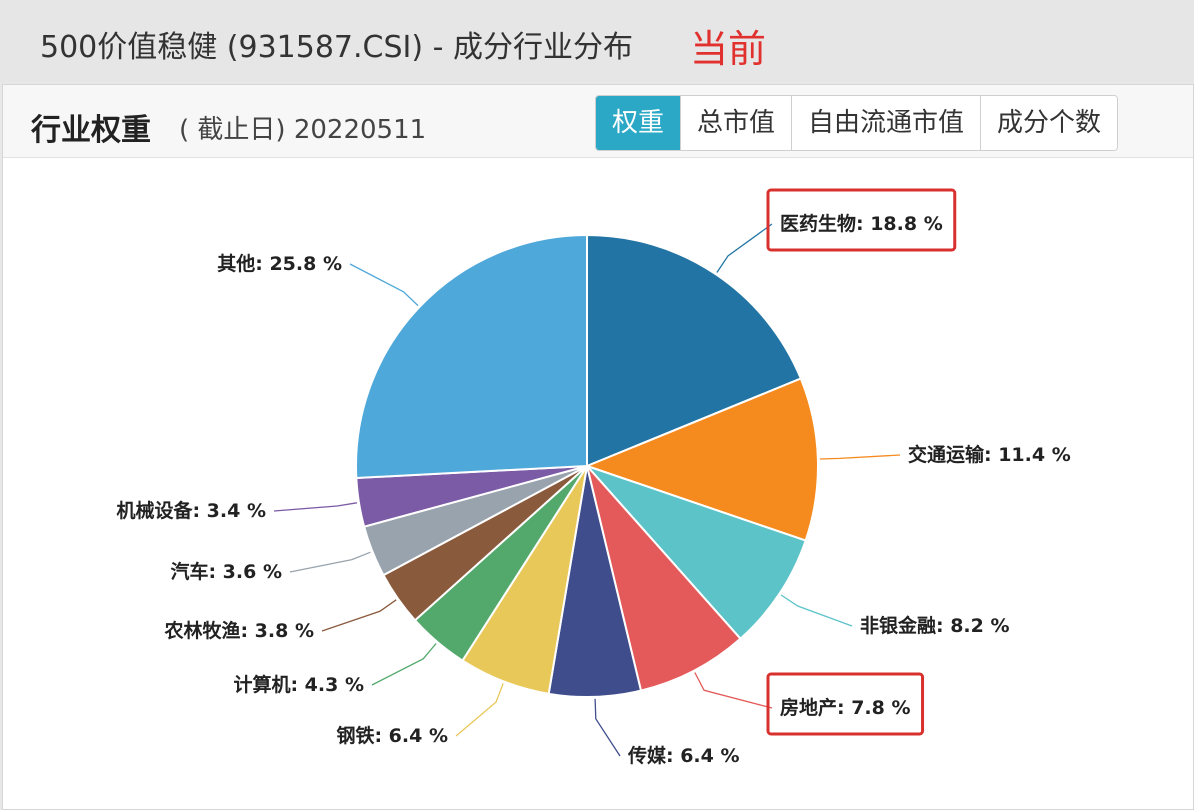 The width and height of the screenshot is (1194, 810). Describe the element at coordinates (861, 223) in the screenshot. I see `label-slice-0: 医药生物: 18.8 %` at that location.